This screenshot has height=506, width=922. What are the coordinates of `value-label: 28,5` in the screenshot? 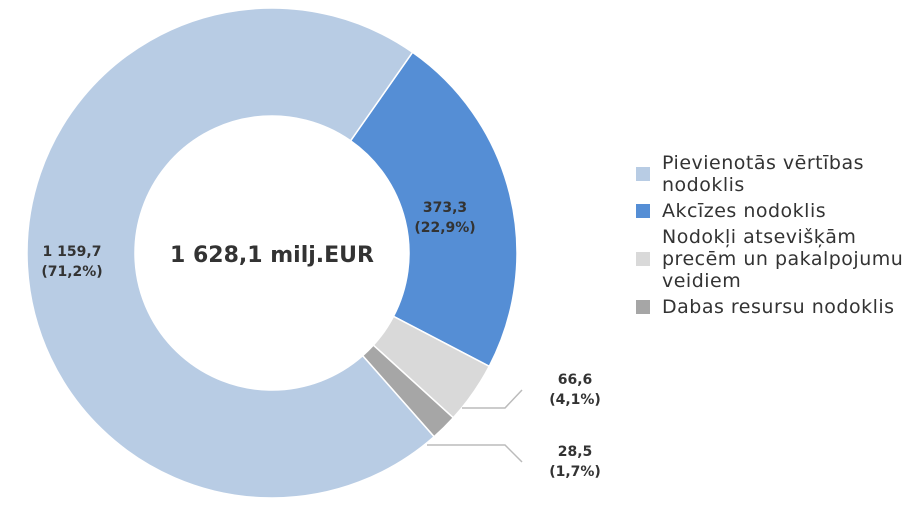 It's located at (575, 452).